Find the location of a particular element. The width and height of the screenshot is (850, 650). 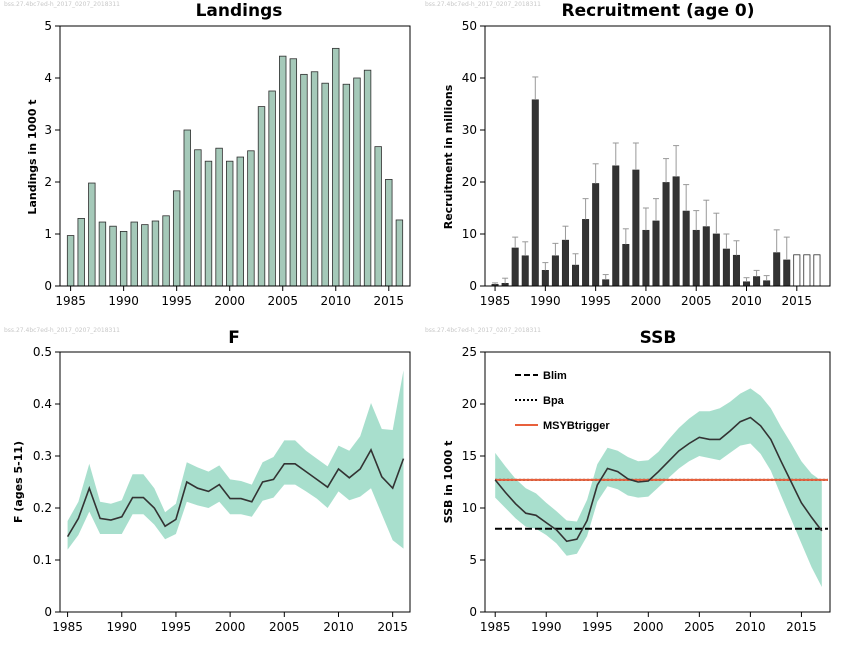

ssb-title: SSB is located at coordinates (658, 338).